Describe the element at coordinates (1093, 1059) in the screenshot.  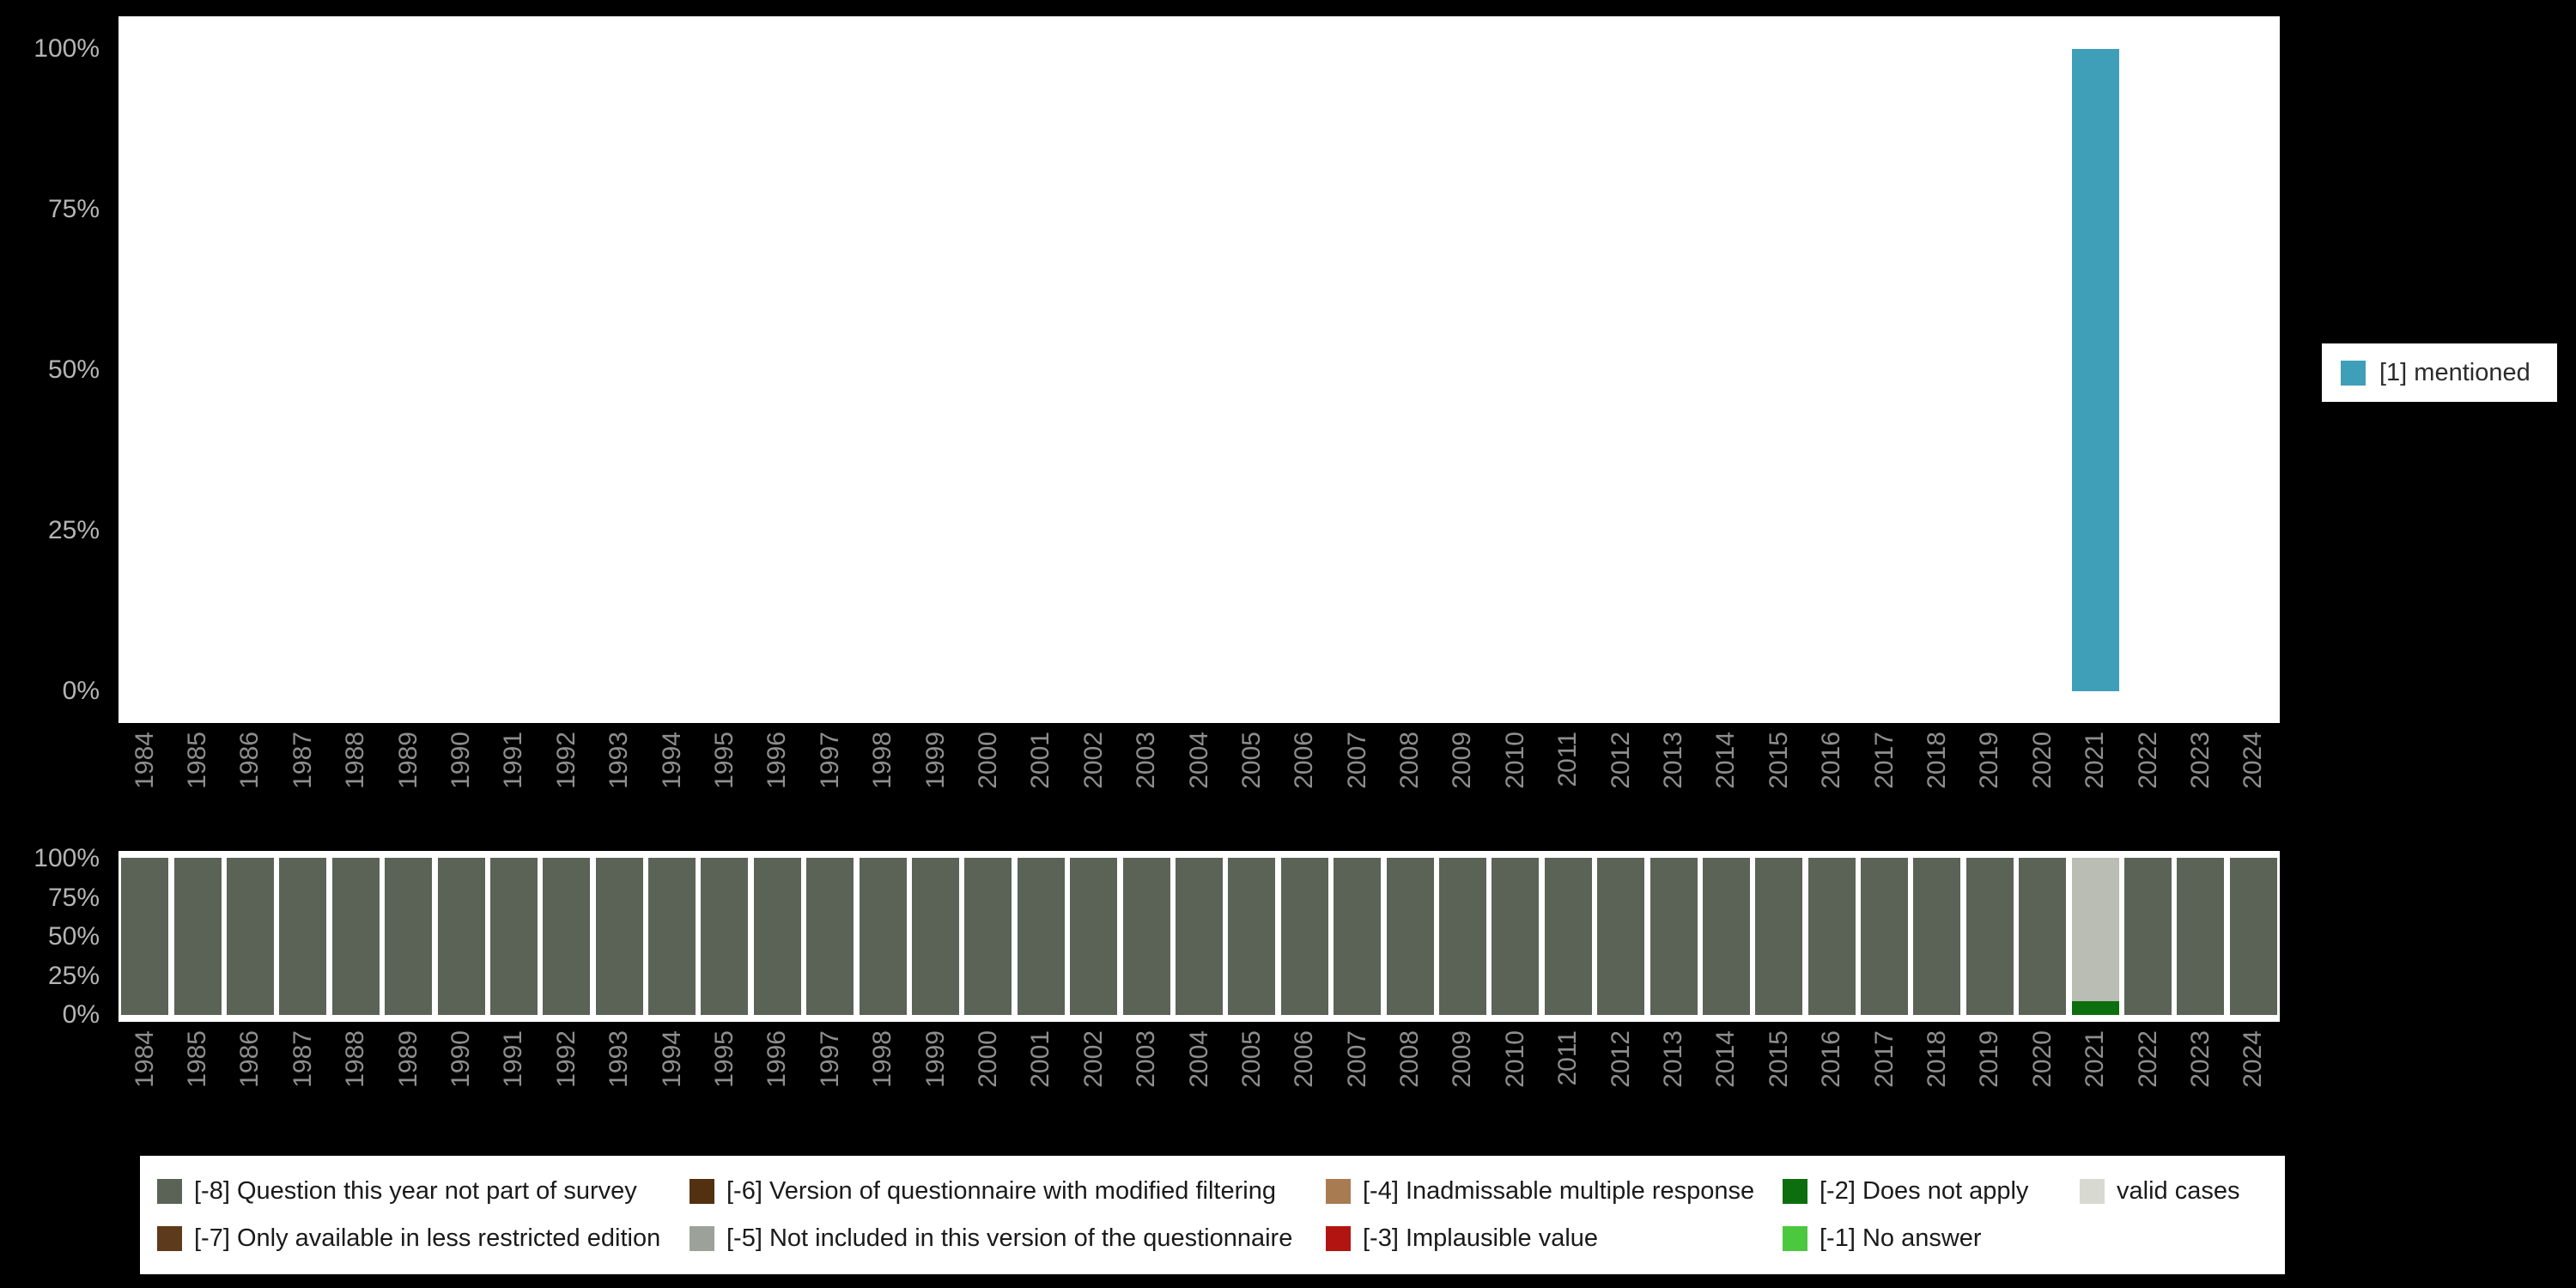
I see `x-tick-label-2002: 2002` at that location.